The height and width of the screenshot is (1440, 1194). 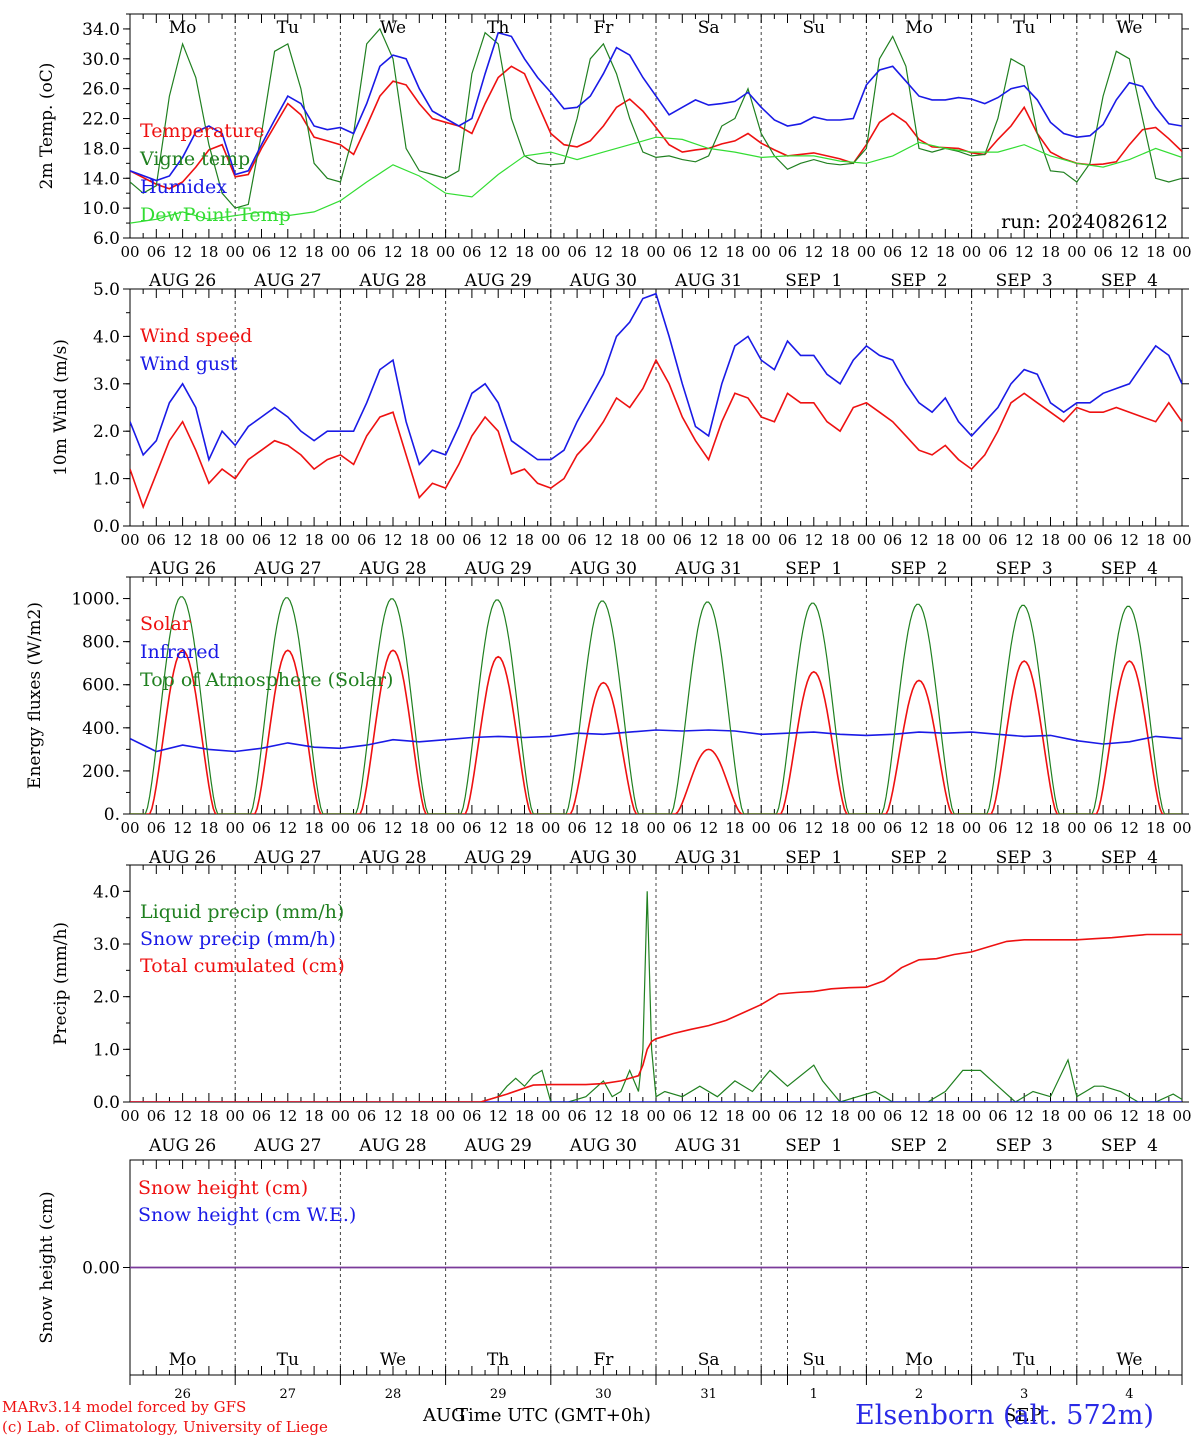 I want to click on y-tick-label: 14.0, so click(x=101, y=179).